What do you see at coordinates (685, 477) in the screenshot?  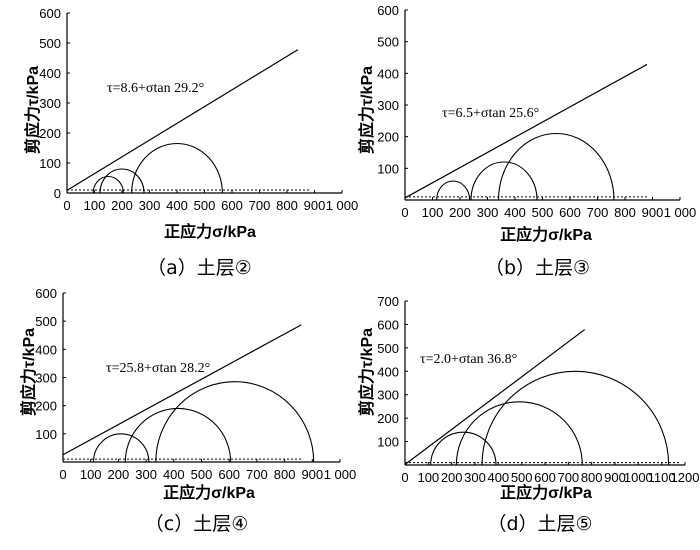 I see `x-tick-label: 1200` at bounding box center [685, 477].